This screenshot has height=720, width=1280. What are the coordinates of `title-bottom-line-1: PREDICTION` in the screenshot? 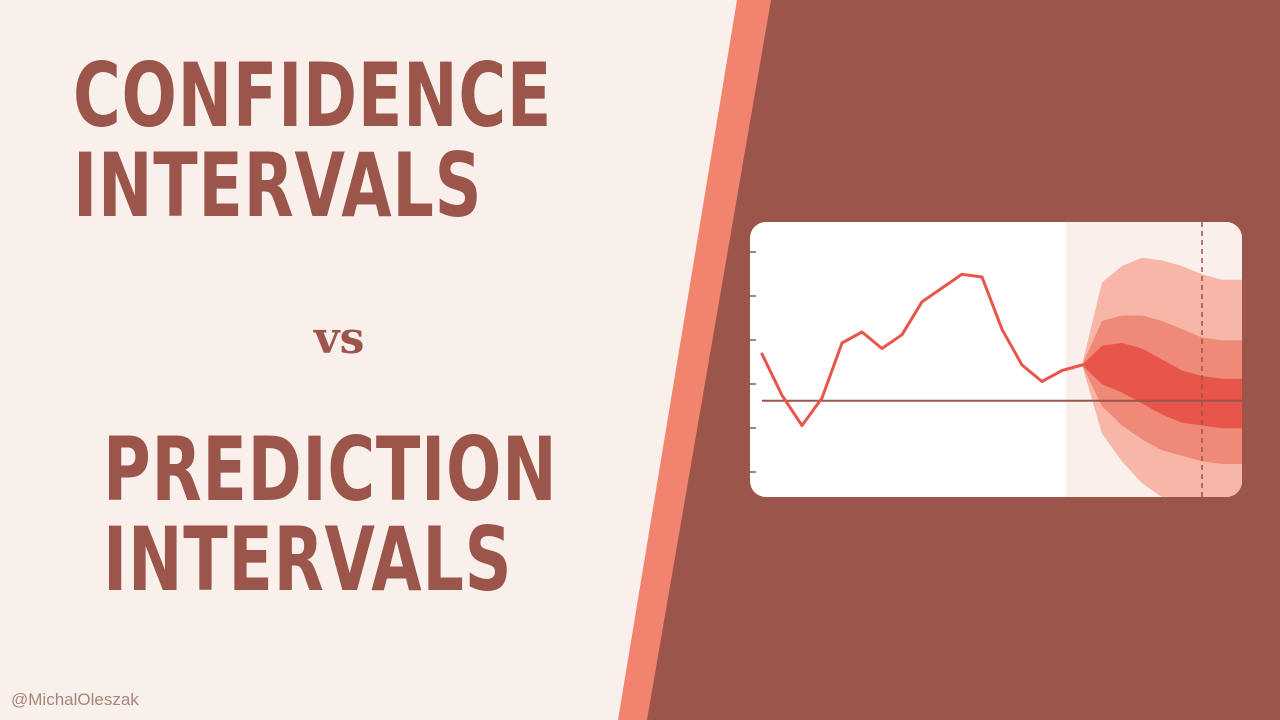 It's located at (330, 469).